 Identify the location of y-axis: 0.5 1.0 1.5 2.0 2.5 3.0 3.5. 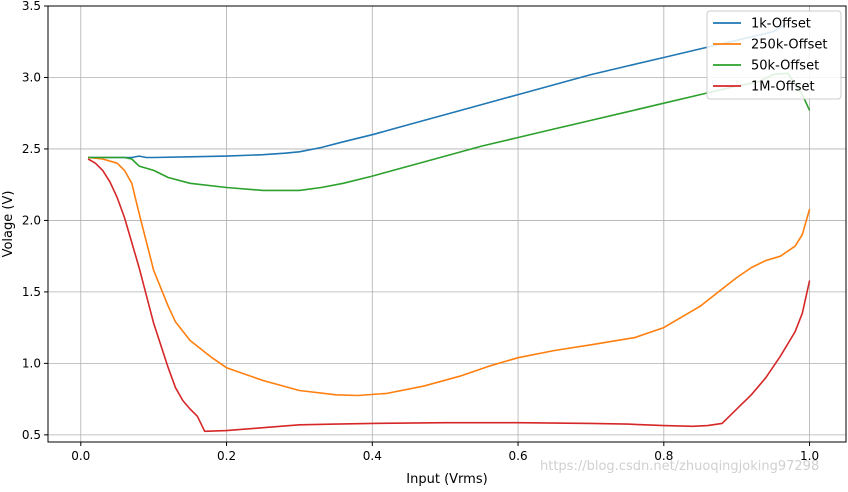
(35, 221).